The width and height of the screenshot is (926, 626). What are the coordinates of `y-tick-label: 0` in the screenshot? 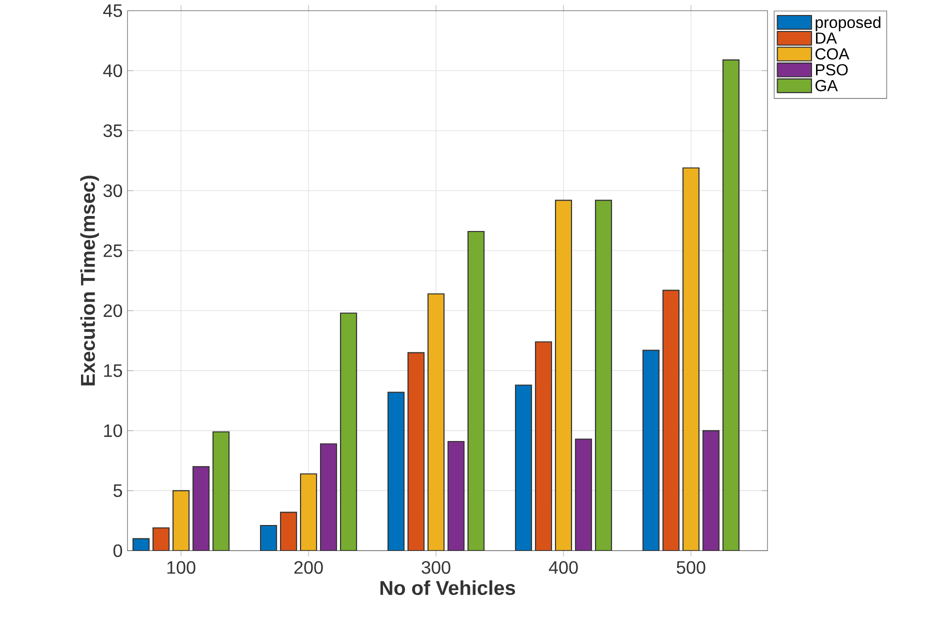 It's located at (117, 550).